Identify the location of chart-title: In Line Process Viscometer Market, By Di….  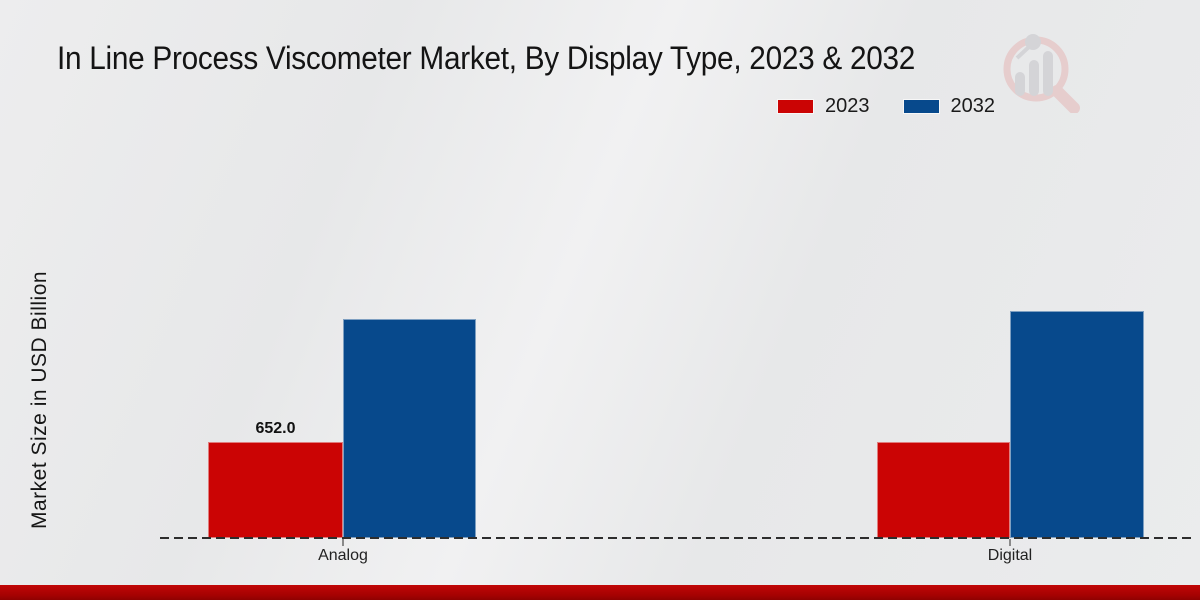
(486, 58).